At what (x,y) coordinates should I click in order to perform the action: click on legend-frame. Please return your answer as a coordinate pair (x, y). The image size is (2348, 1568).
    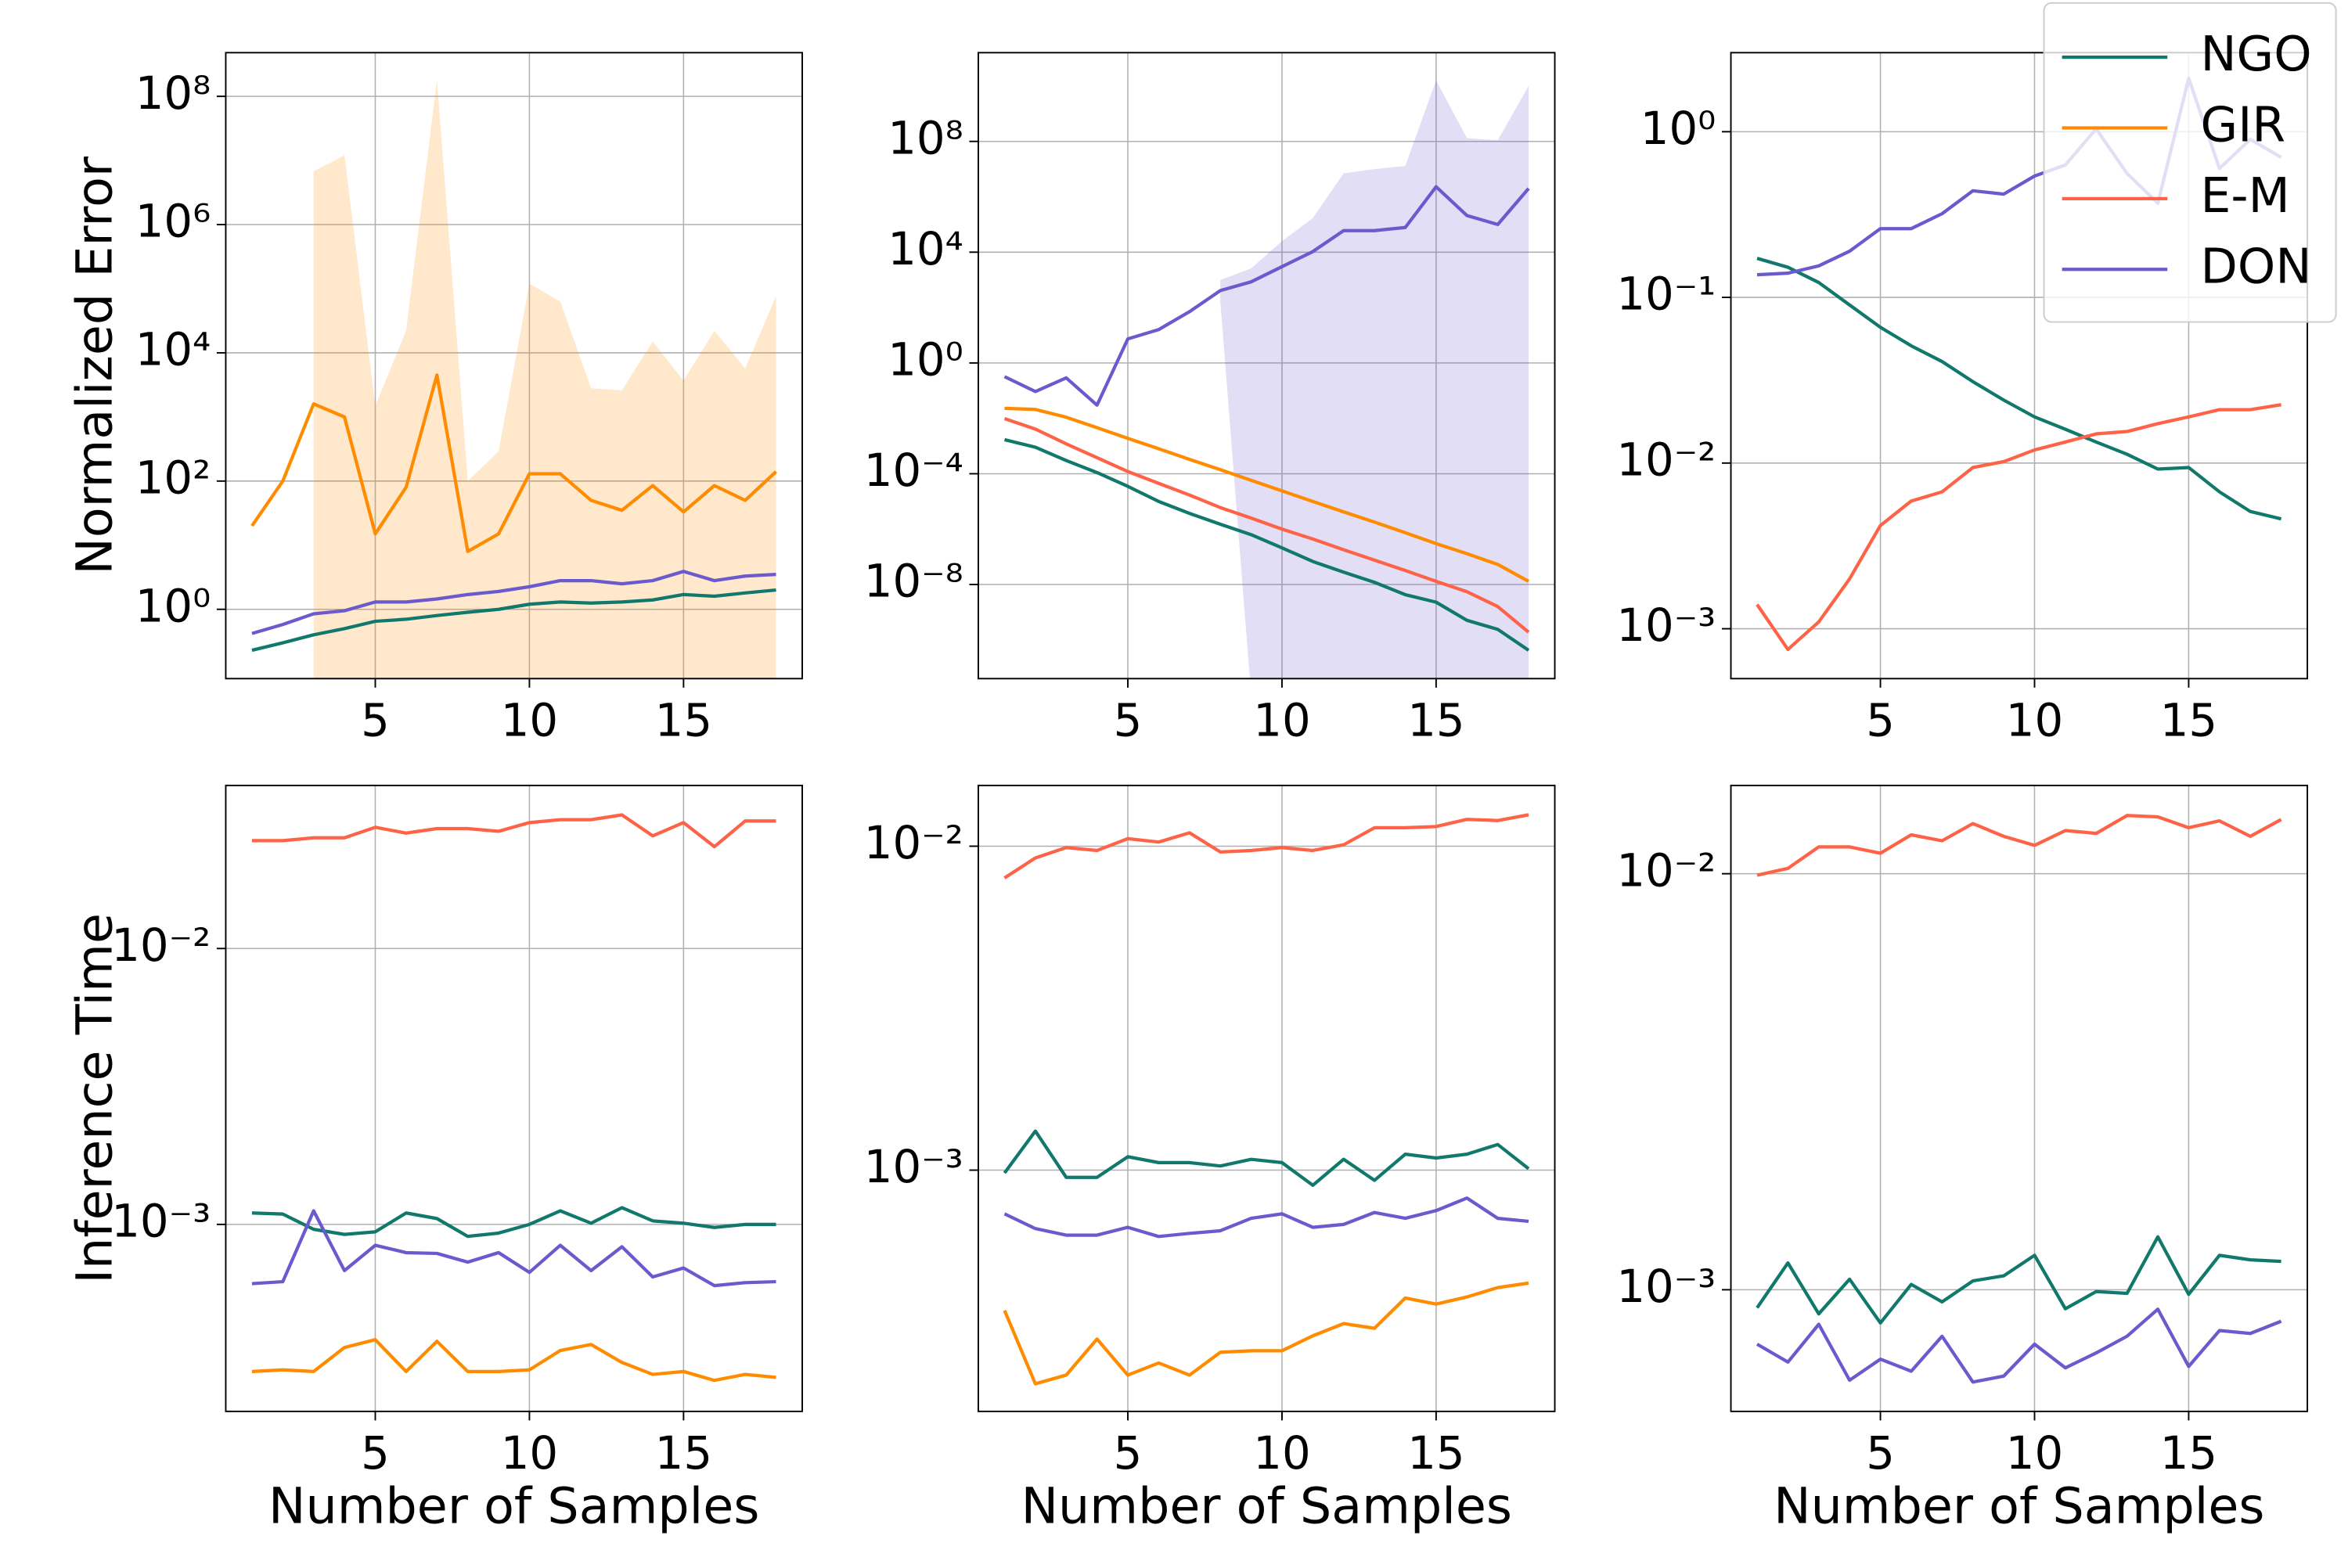
    Looking at the image, I should click on (2190, 162).